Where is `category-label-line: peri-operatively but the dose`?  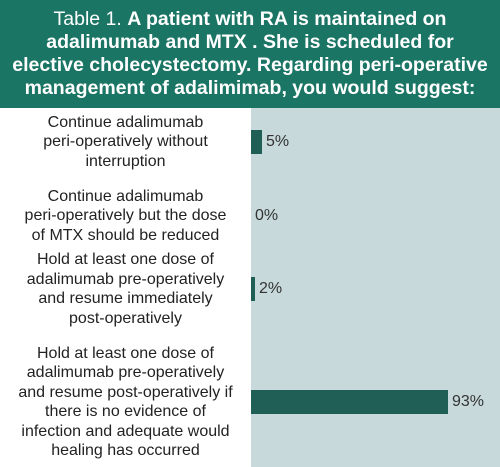 category-label-line: peri-operatively but the dose is located at coordinates (125, 216).